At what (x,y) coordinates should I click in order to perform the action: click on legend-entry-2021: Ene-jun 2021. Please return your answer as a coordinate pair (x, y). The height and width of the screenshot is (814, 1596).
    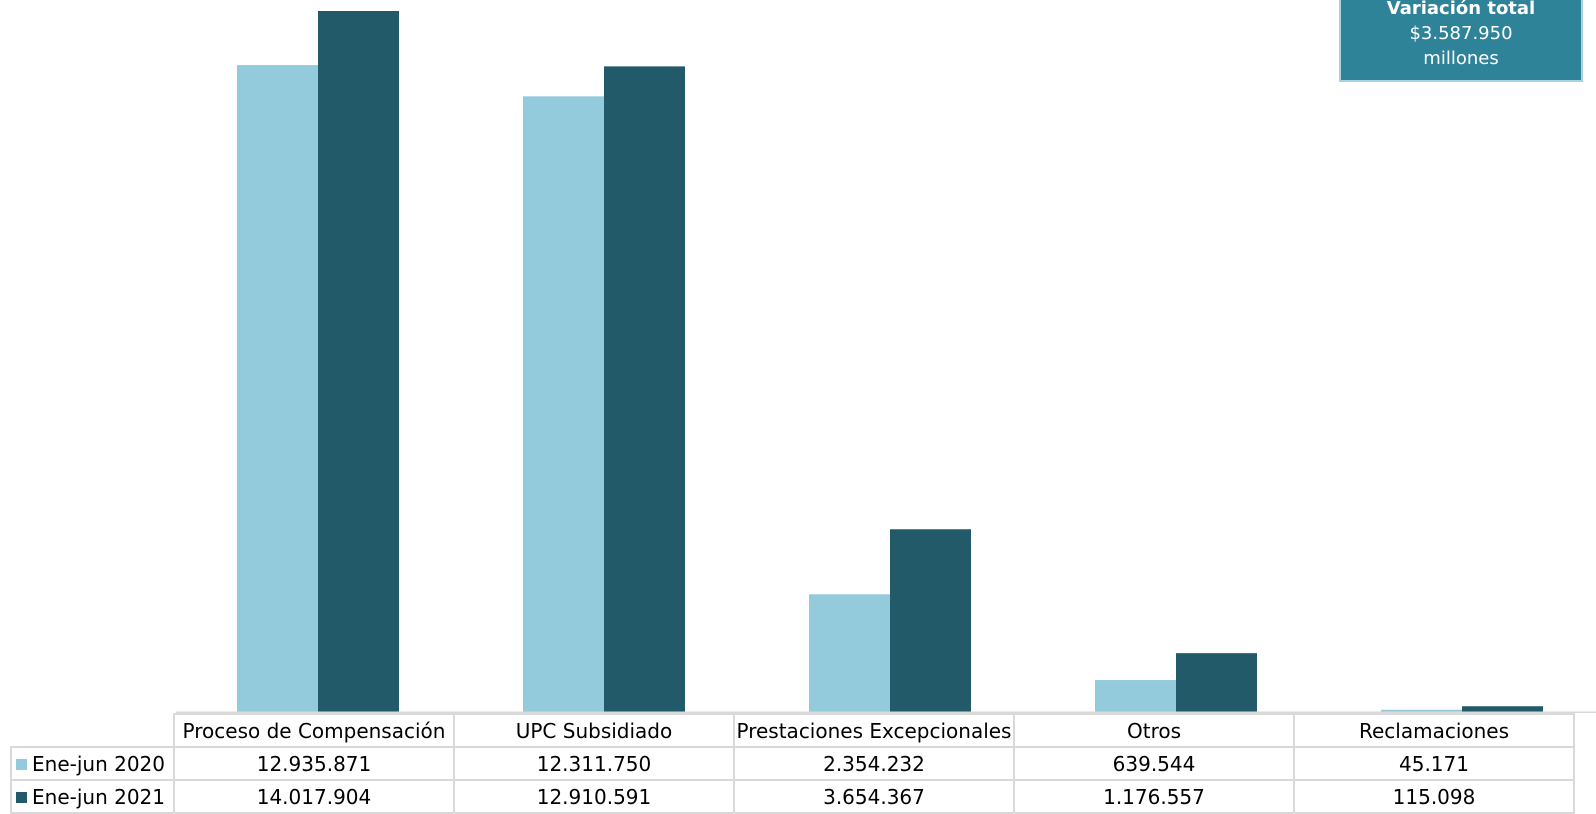
    Looking at the image, I should click on (92, 796).